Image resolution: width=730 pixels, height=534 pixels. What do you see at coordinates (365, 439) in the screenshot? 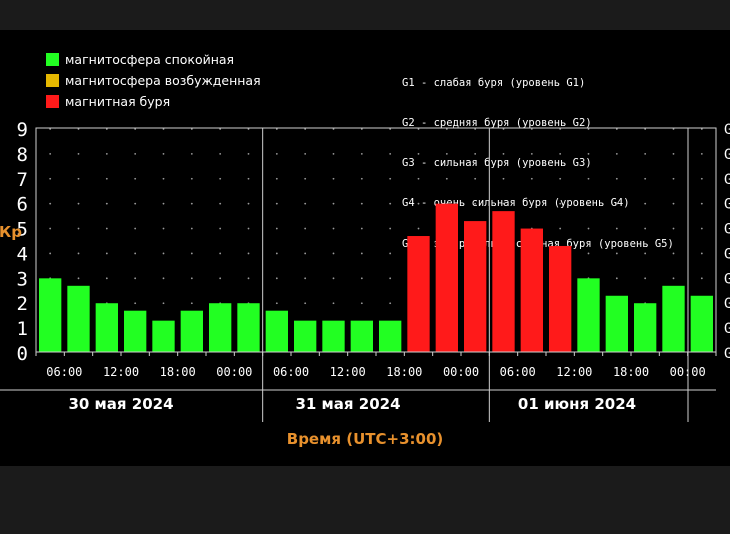
I see `x-axis-label: Время (UTC+3:00)` at bounding box center [365, 439].